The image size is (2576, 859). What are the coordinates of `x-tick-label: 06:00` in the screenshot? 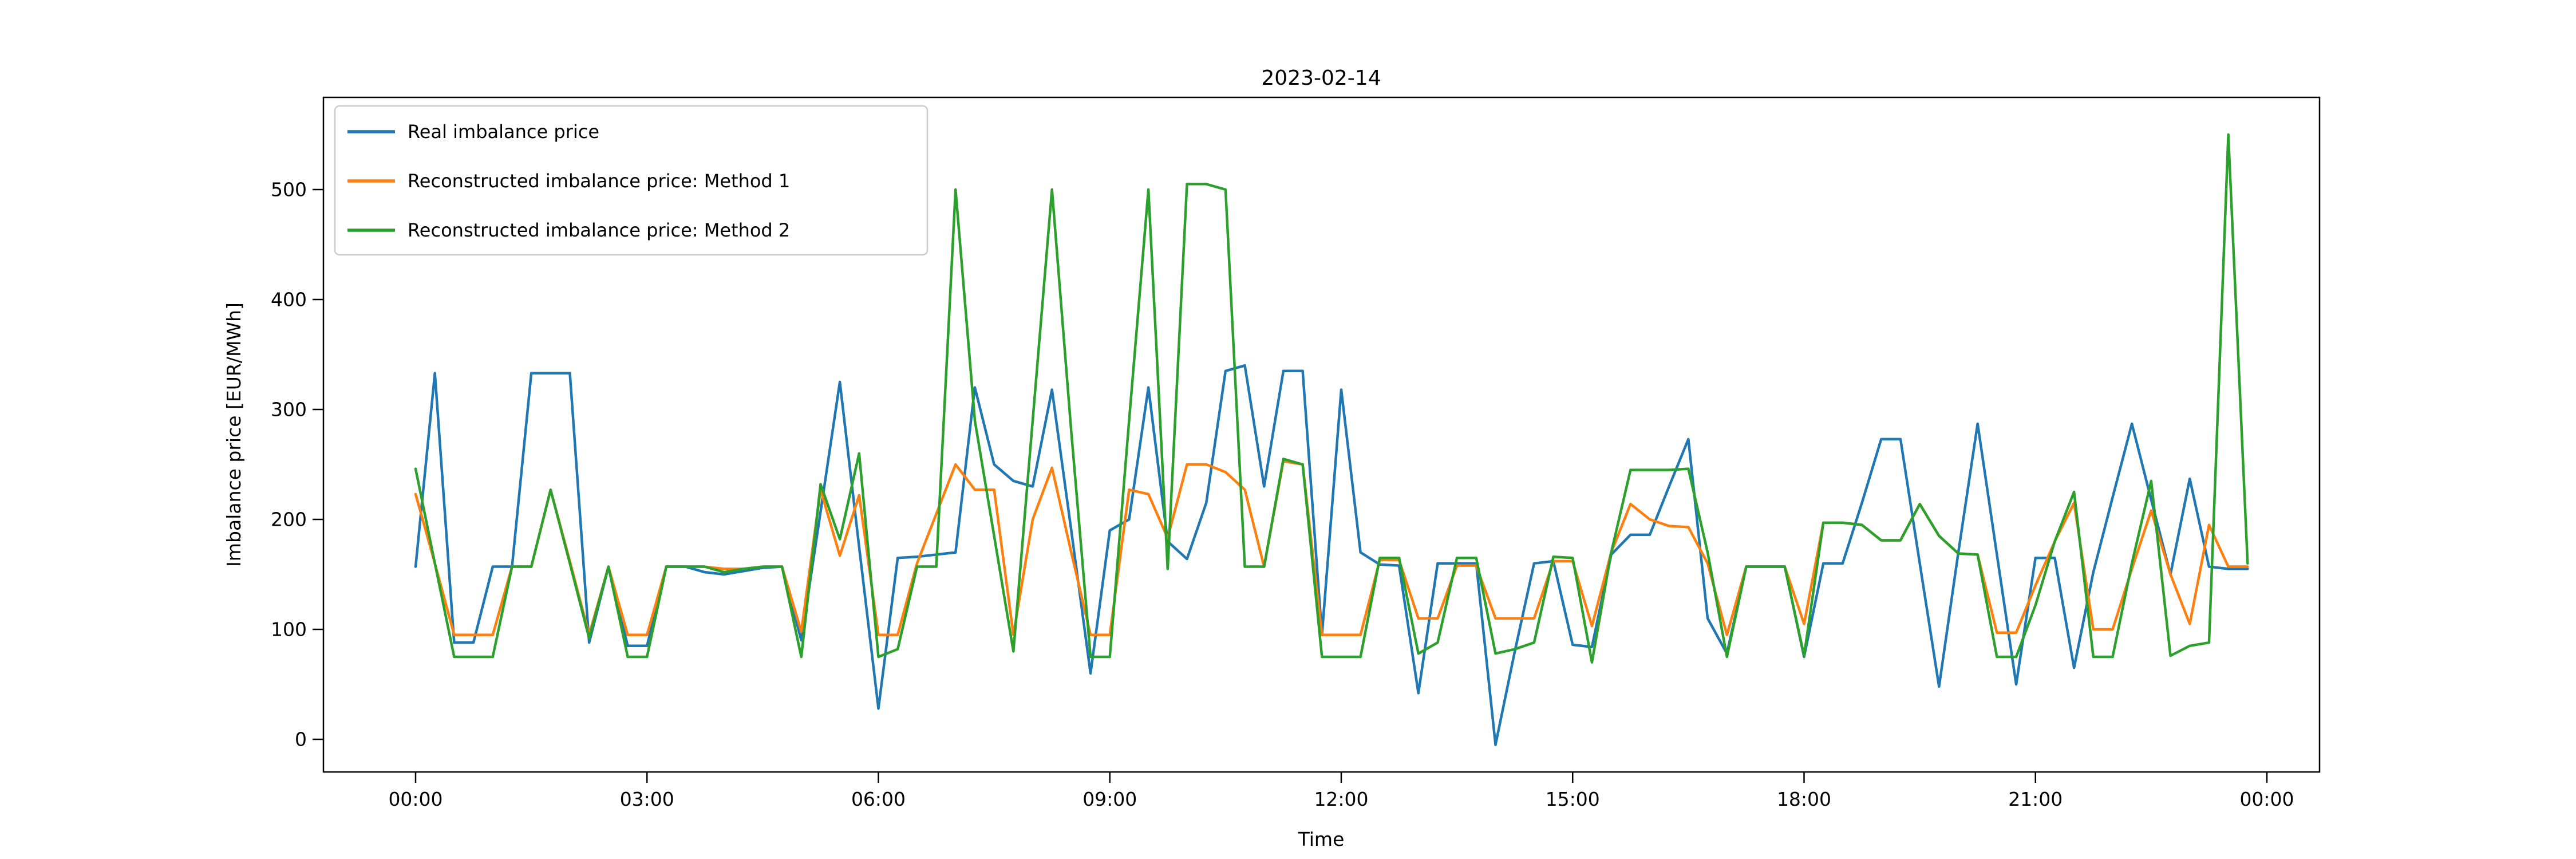 It's located at (878, 799).